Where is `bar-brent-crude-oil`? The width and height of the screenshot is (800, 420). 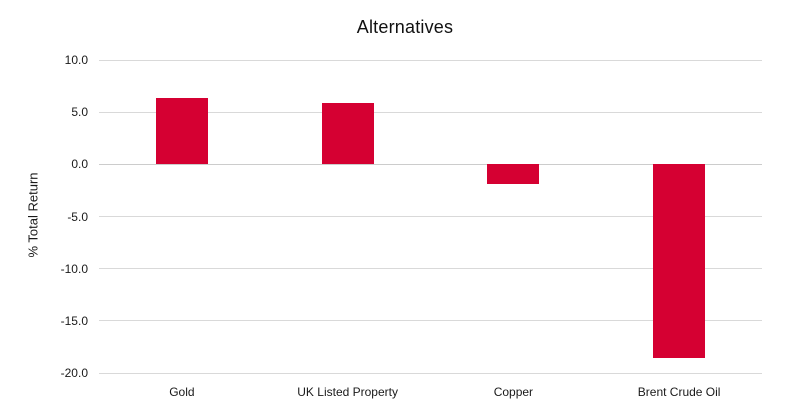 bar-brent-crude-oil is located at coordinates (679, 261).